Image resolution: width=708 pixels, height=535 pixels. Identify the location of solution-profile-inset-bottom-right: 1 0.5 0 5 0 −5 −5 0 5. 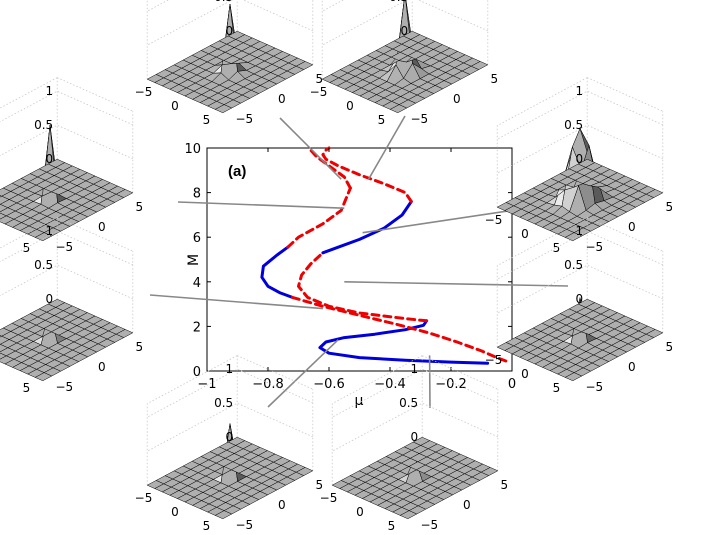
(414, 444).